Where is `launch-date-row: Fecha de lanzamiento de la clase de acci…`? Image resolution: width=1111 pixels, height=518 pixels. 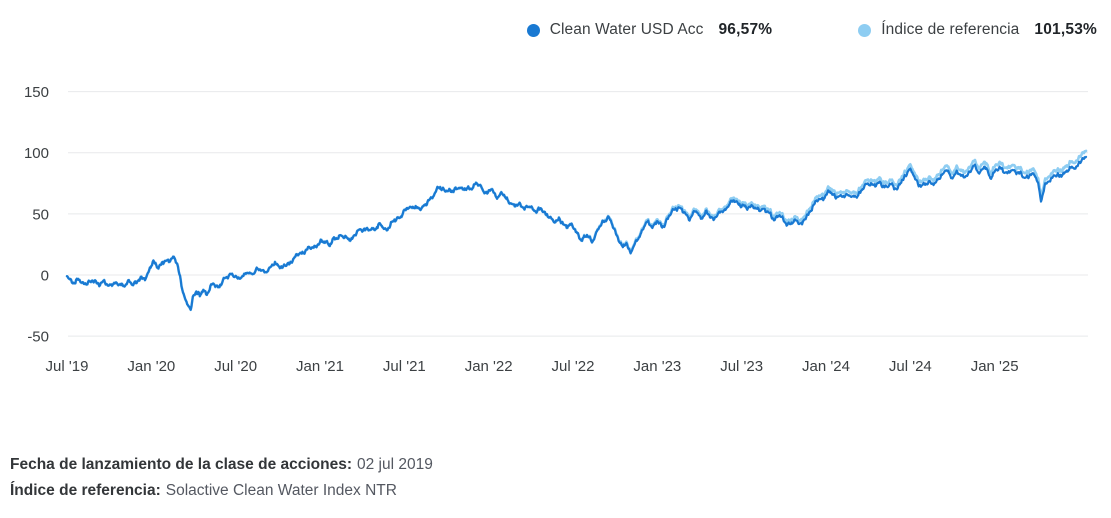
launch-date-row: Fecha de lanzamiento de la clase de acci… is located at coordinates (221, 465).